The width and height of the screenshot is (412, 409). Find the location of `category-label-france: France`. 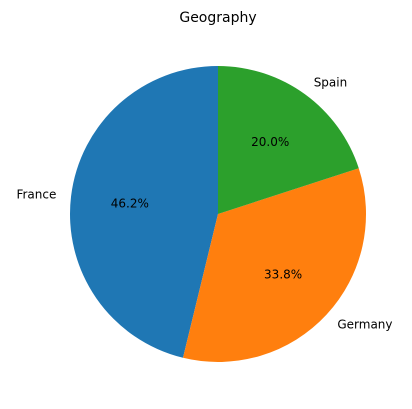

category-label-france: France is located at coordinates (36, 195).